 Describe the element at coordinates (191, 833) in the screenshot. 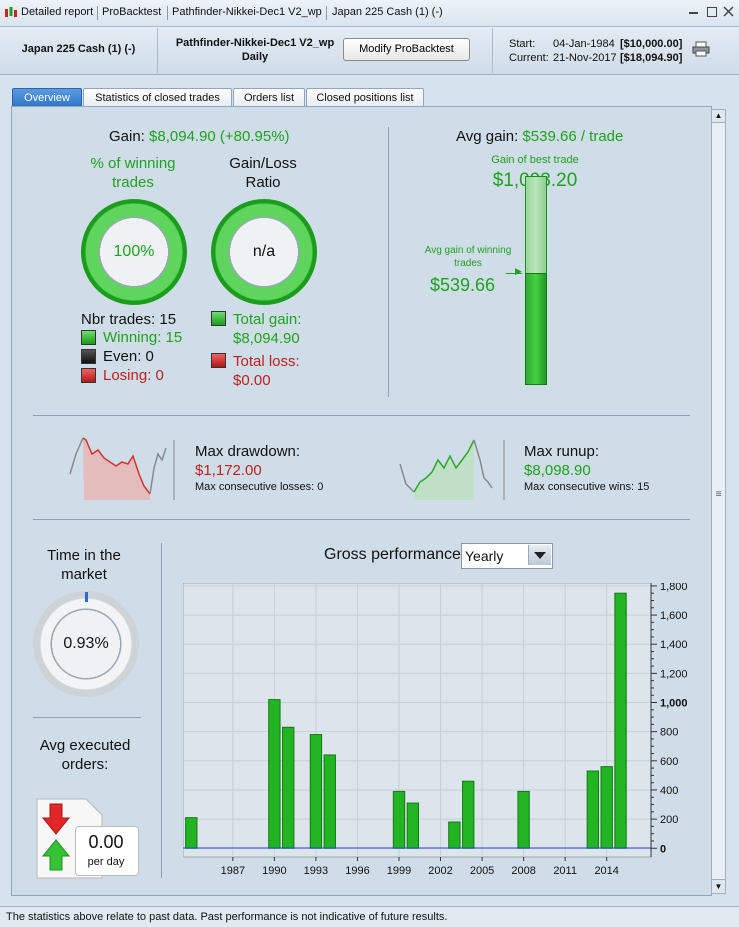

I see `bar-1984` at that location.